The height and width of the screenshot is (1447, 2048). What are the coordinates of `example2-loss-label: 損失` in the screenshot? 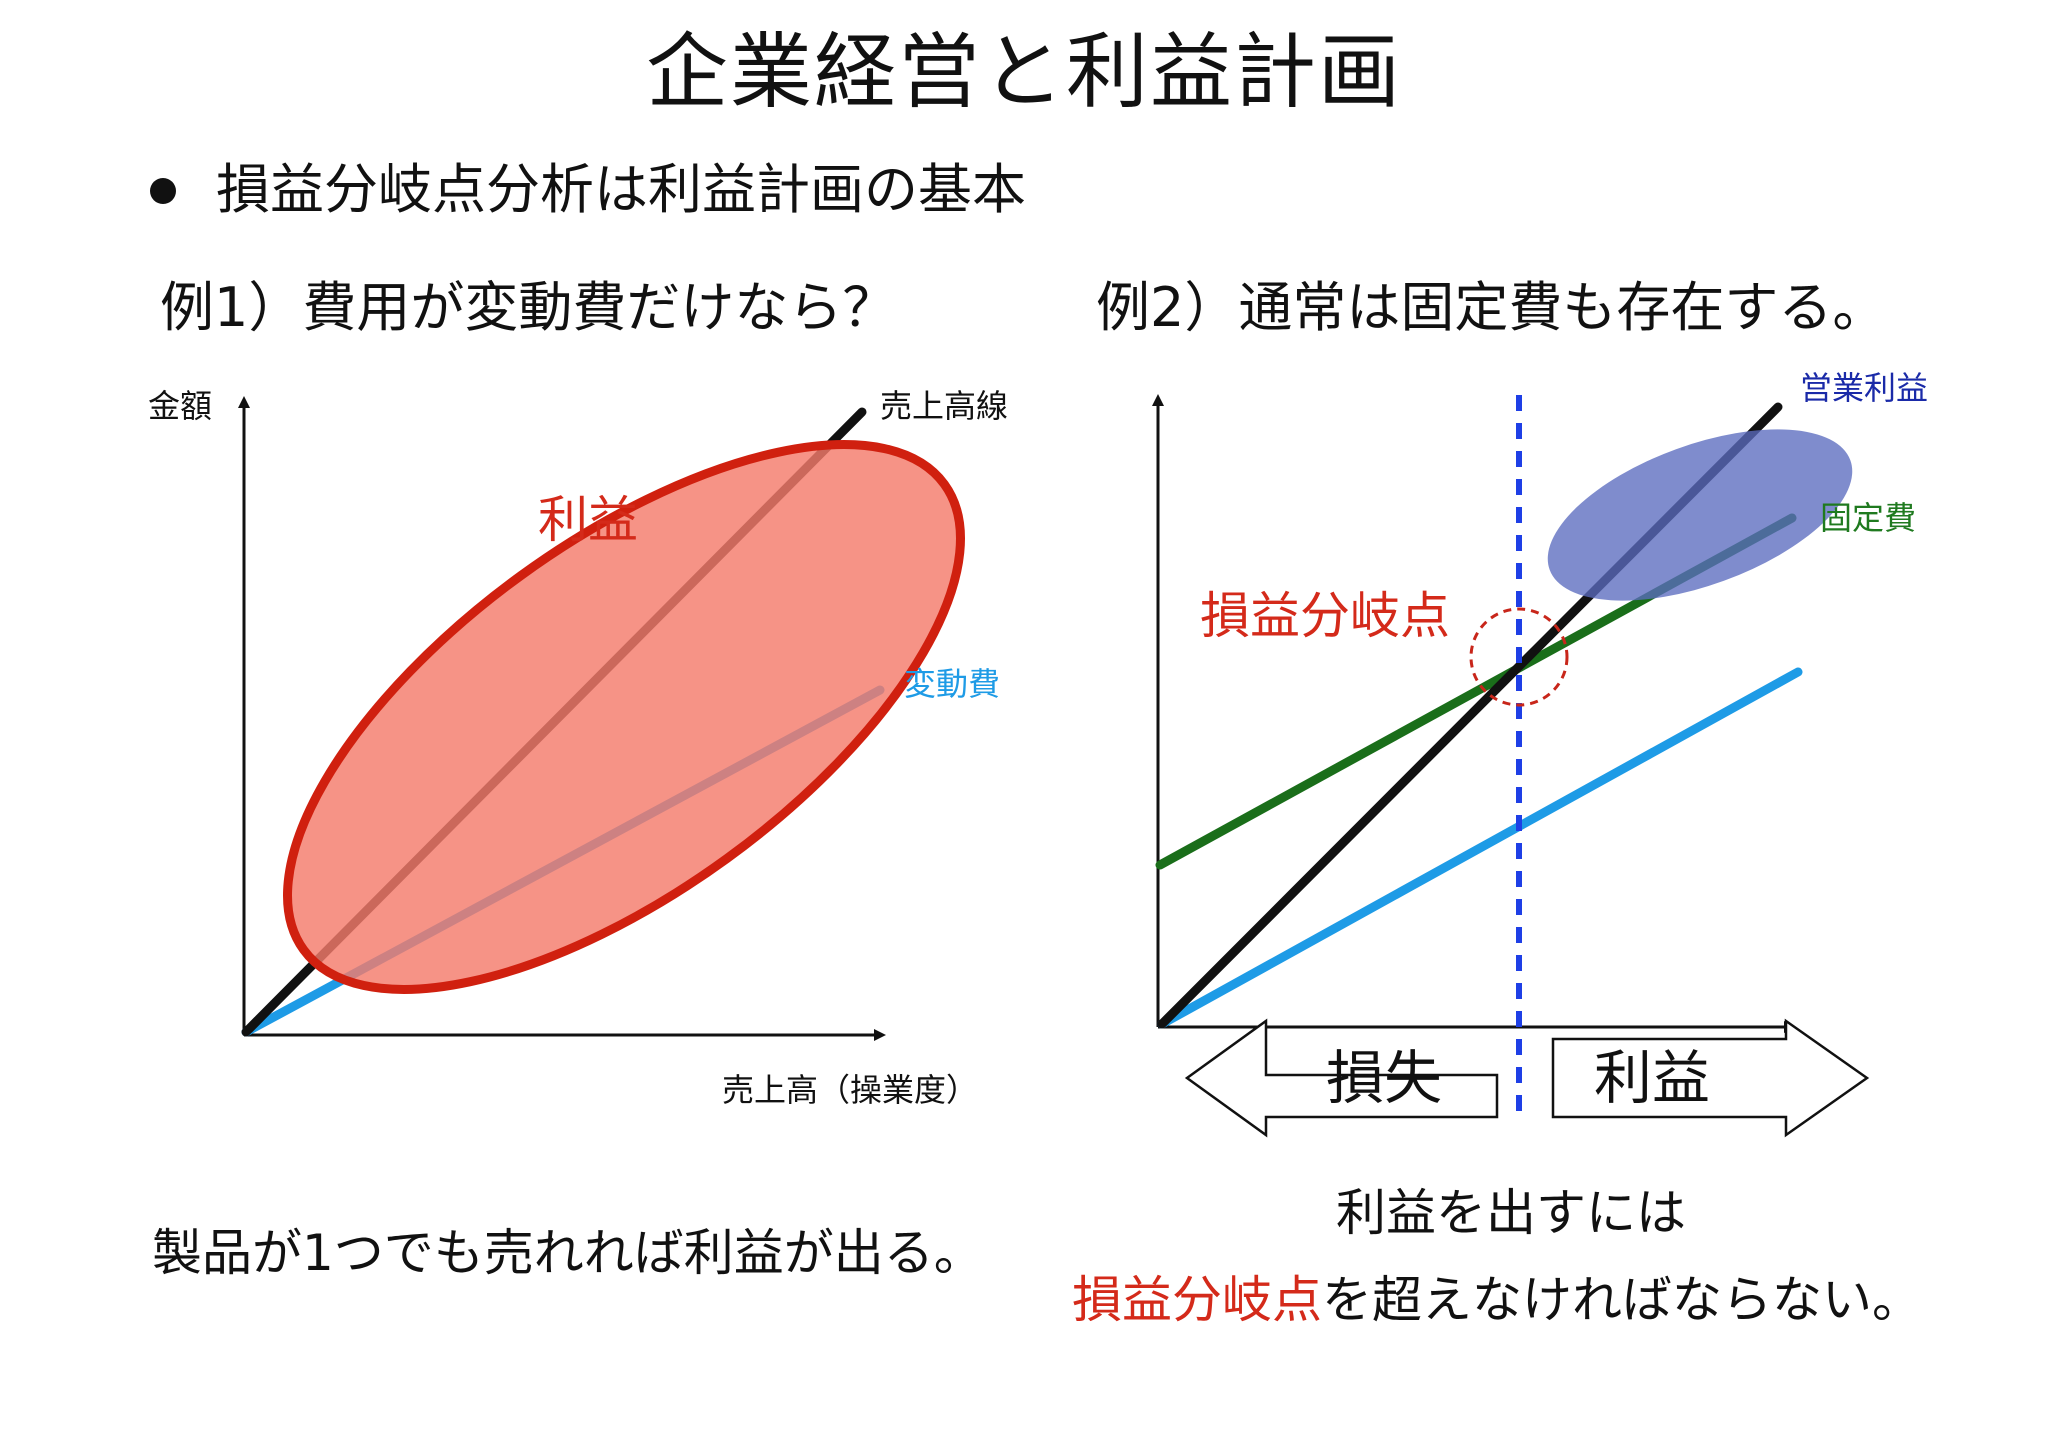 It's located at (1384, 1078).